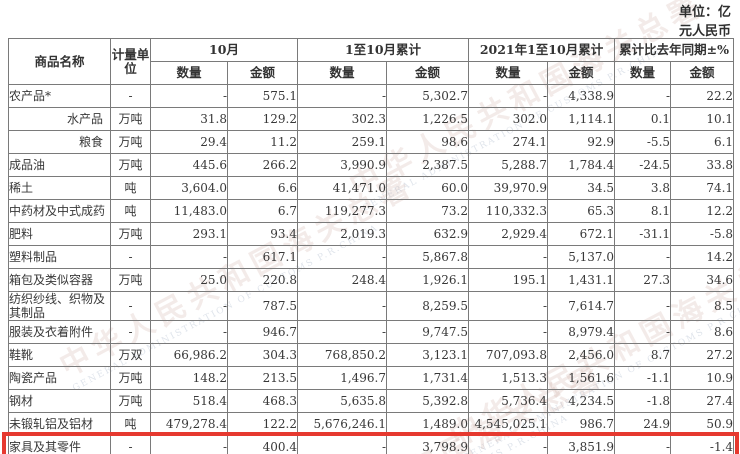 Image resolution: width=740 pixels, height=454 pixels. What do you see at coordinates (643, 424) in the screenshot?
I see `value-cell: 24.9` at bounding box center [643, 424].